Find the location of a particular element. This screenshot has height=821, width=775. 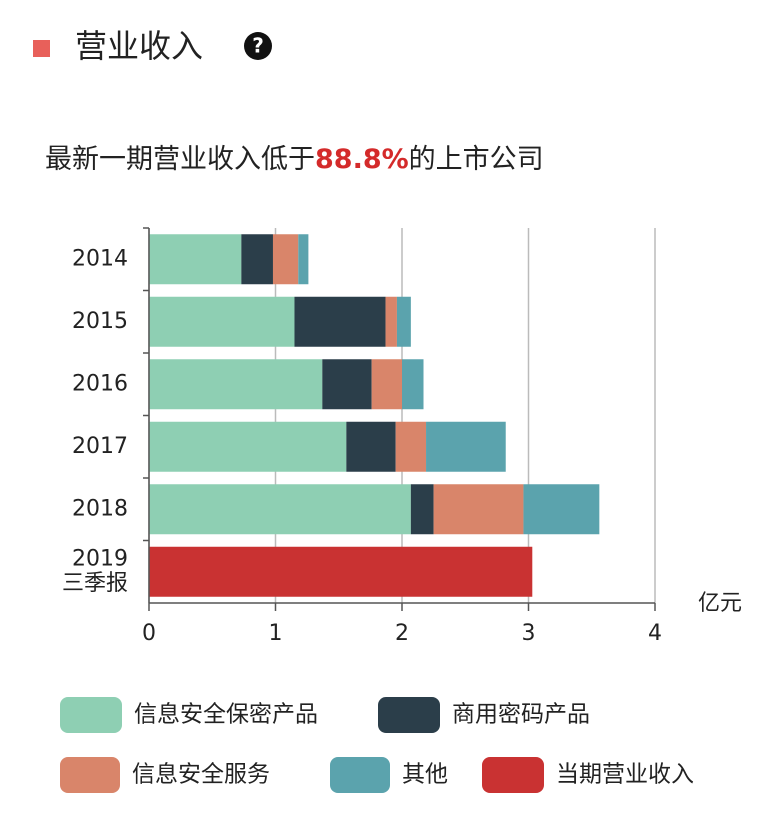

legend-item: 当期营业收入 is located at coordinates (588, 775).